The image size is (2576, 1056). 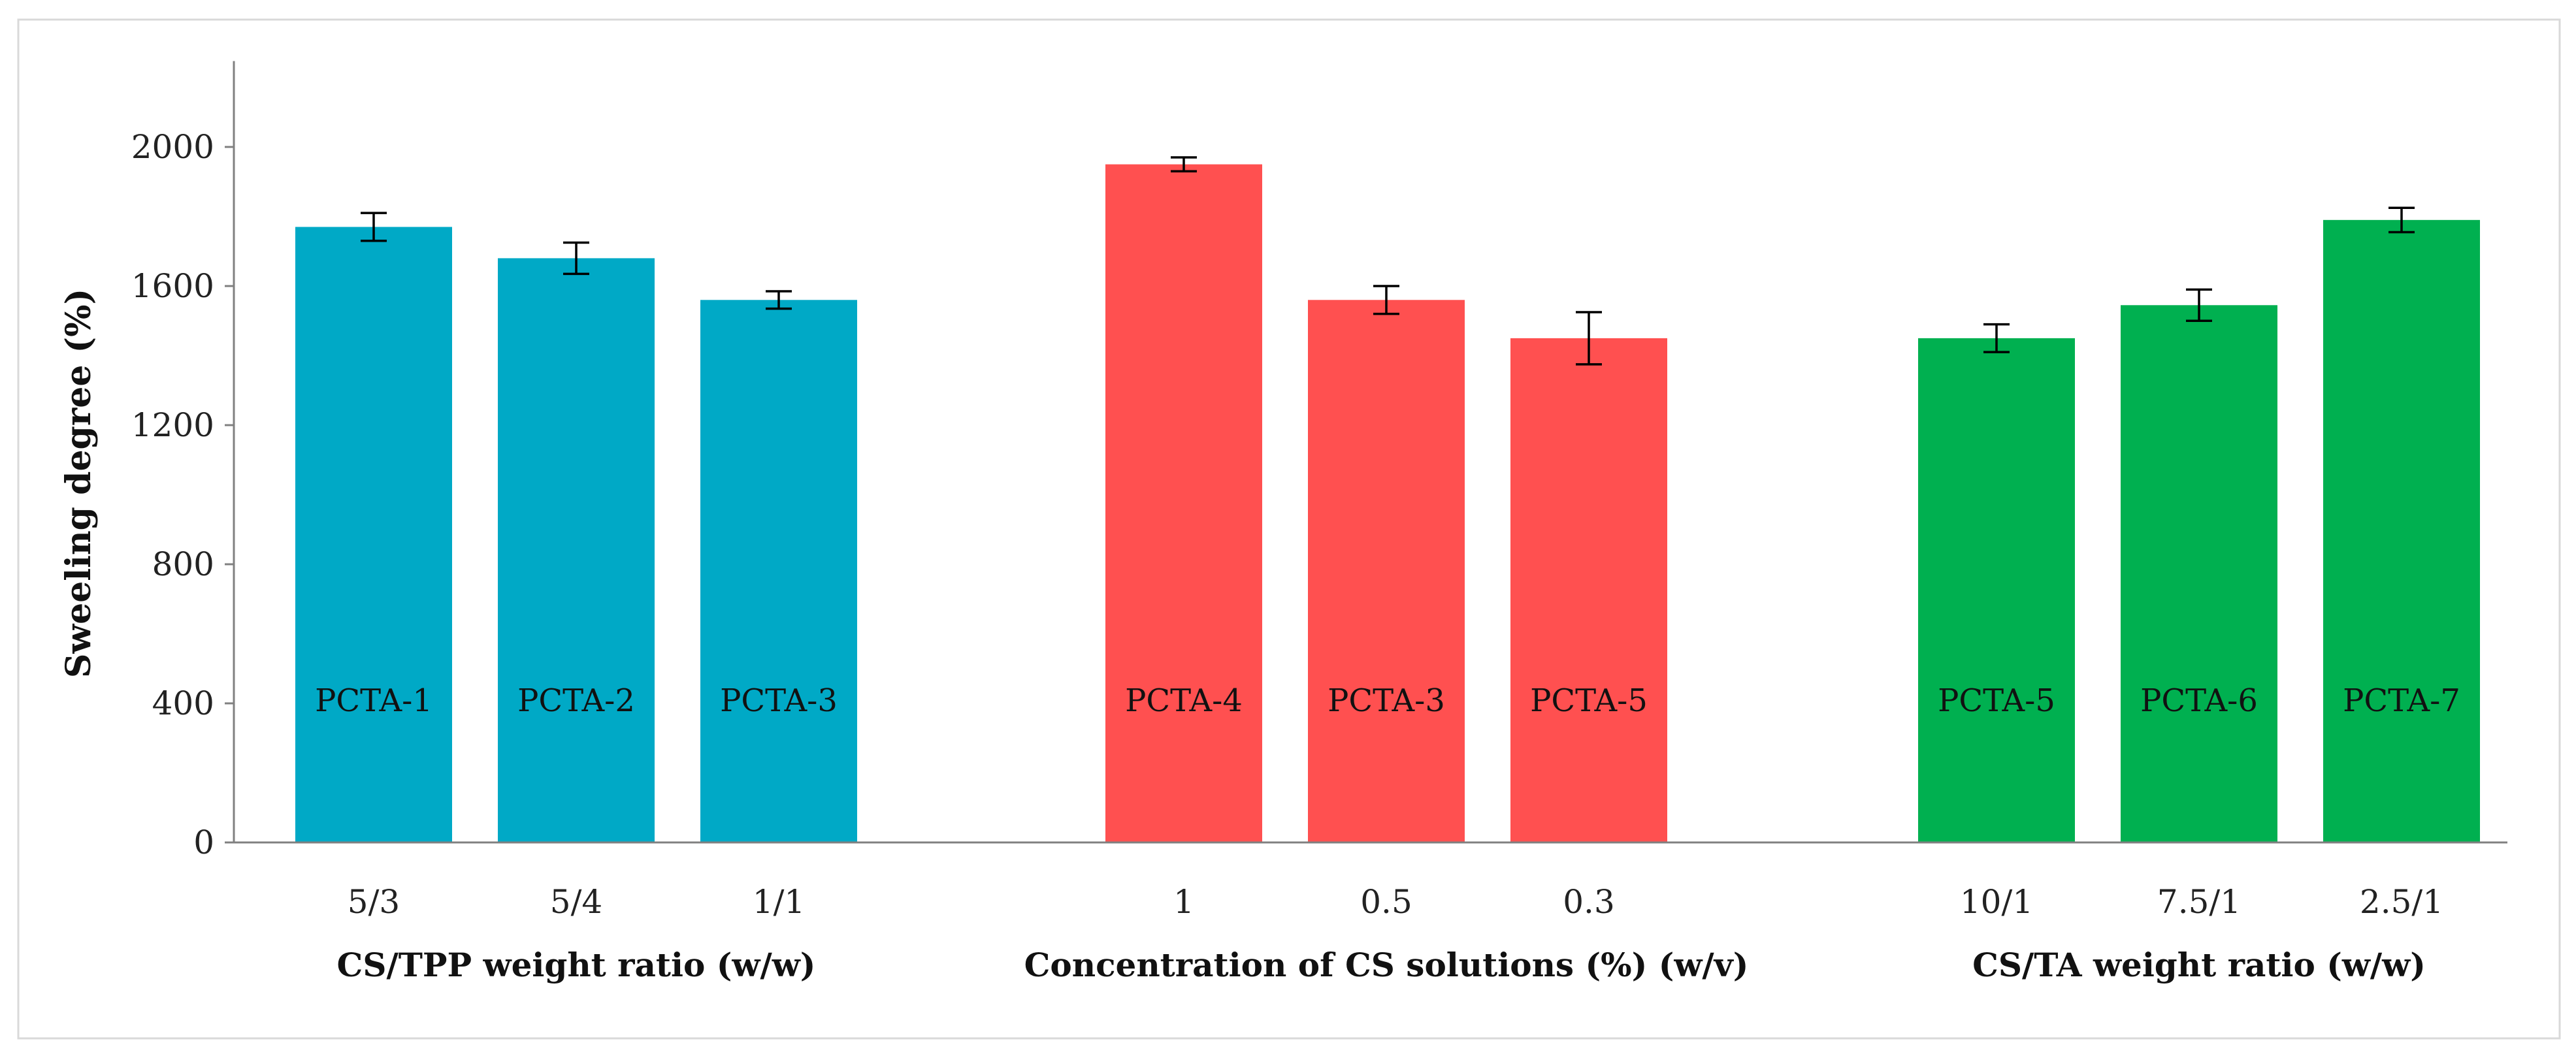 What do you see at coordinates (1387, 965) in the screenshot?
I see `group-axis-label: Concentration of CS solutions (%) (w/v)` at bounding box center [1387, 965].